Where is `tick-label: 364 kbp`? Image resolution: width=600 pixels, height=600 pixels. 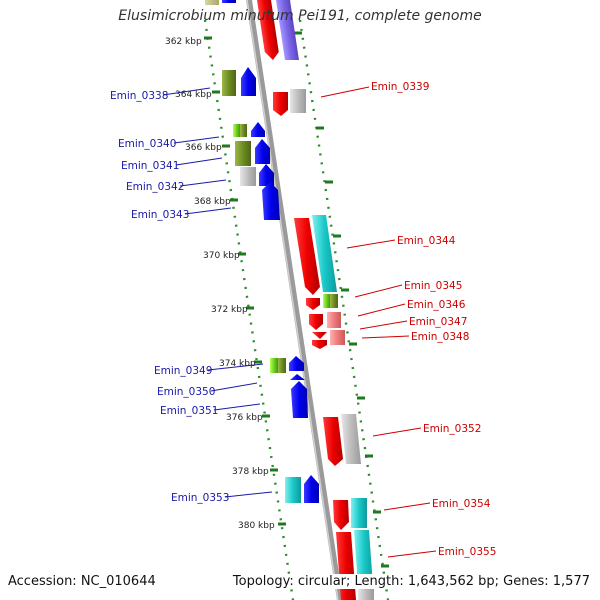
tick-label: 364 kbp is located at coordinates (193, 95).